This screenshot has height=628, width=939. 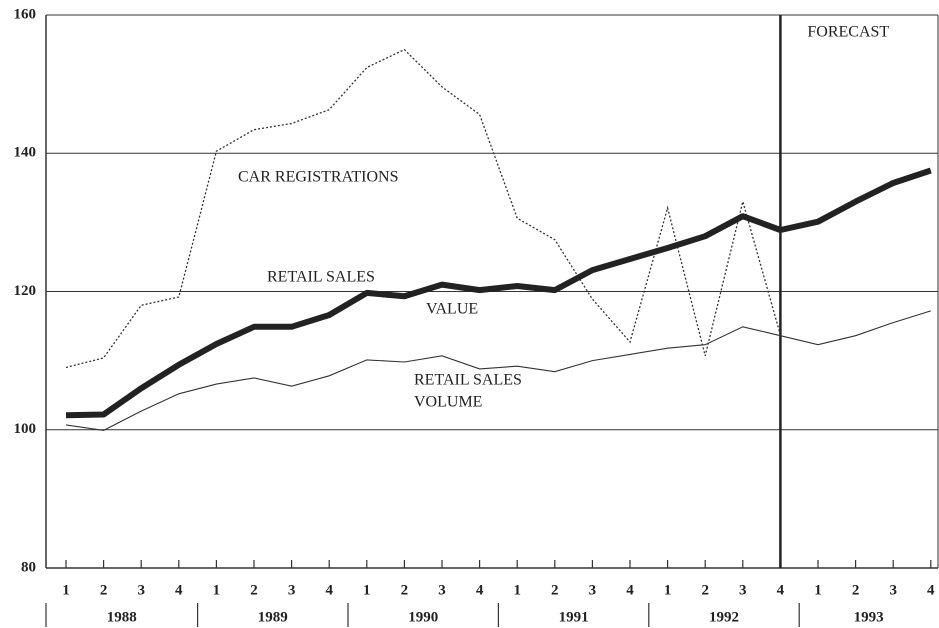 I want to click on x-group-label: 1991, so click(x=574, y=617).